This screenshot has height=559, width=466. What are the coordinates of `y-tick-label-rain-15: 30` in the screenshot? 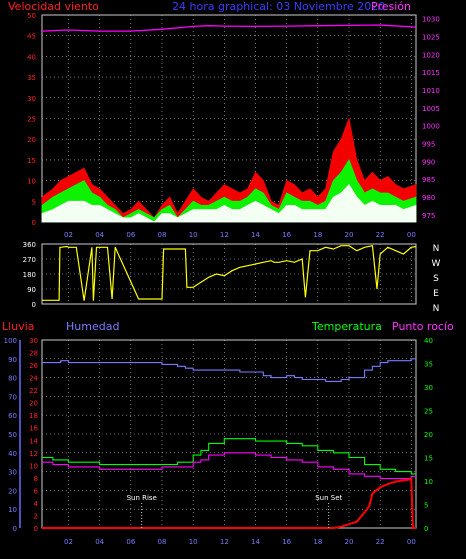 It's located at (33, 341).